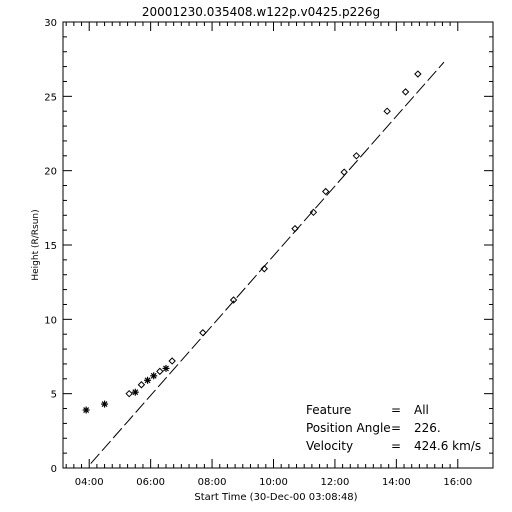  What do you see at coordinates (50, 320) in the screenshot?
I see `y-tick-label: 10` at bounding box center [50, 320].